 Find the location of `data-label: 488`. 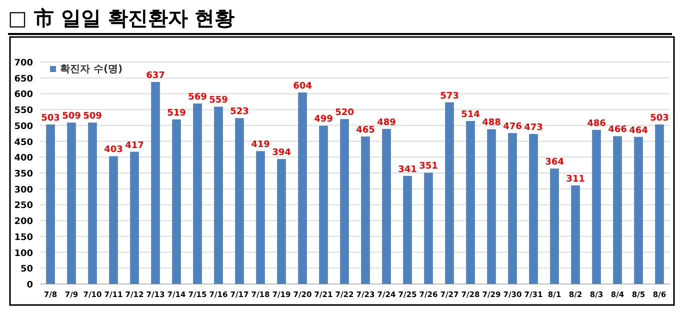

data-label: 488 is located at coordinates (491, 123).